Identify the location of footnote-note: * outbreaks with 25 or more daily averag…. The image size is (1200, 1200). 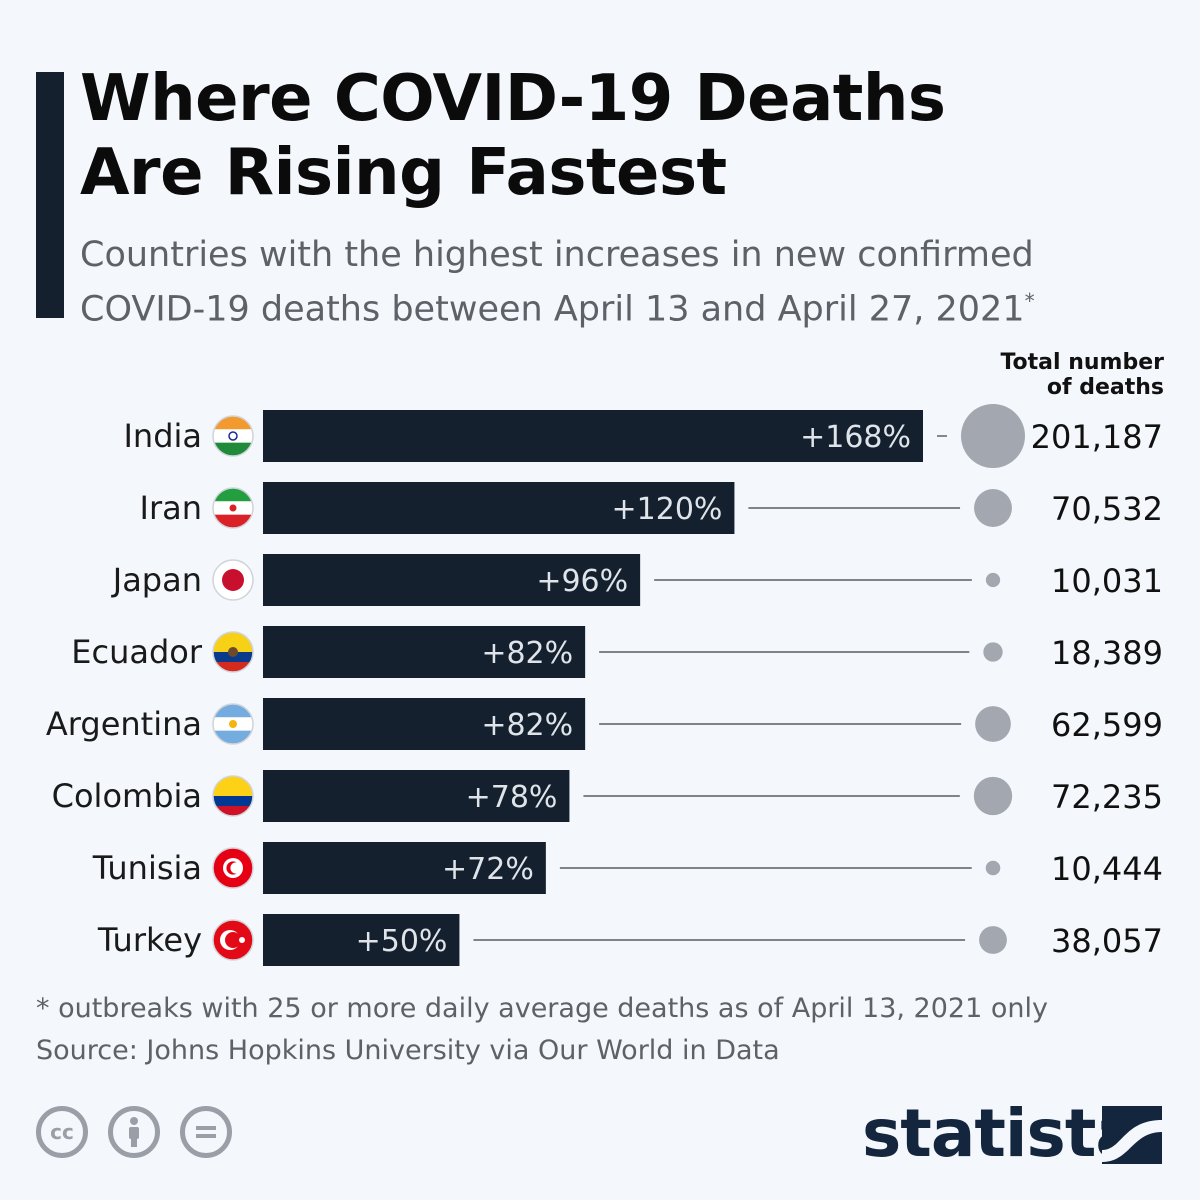
(542, 1008).